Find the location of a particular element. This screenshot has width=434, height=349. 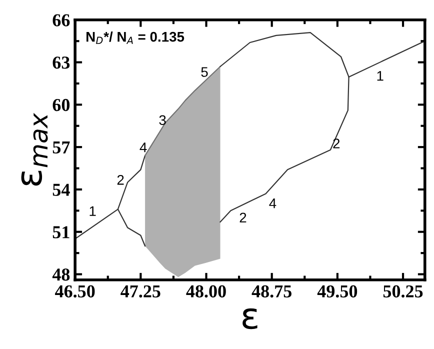

x-tick-label: 49.50 is located at coordinates (337, 291).